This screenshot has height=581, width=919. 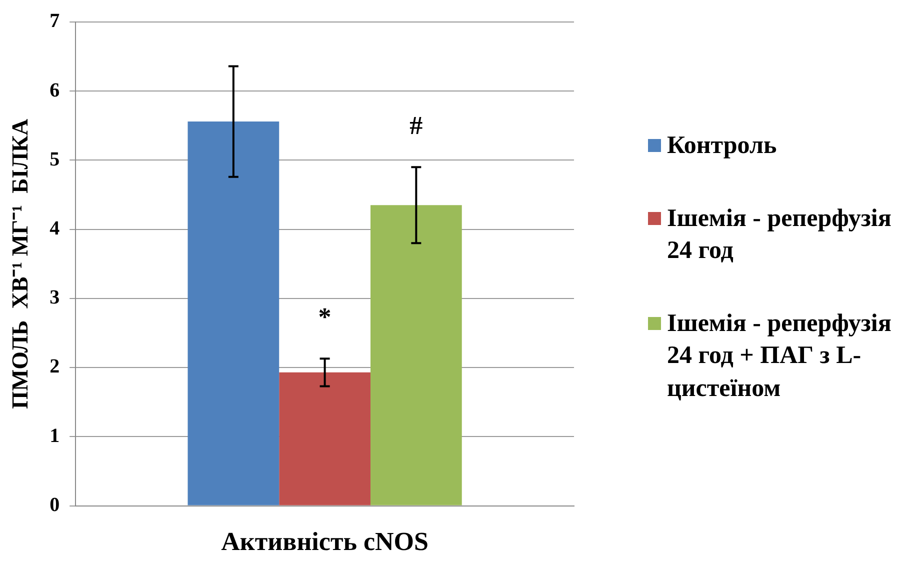 I want to click on legend-label: Ішемія - реперфузія 24 год, so click(x=779, y=235).